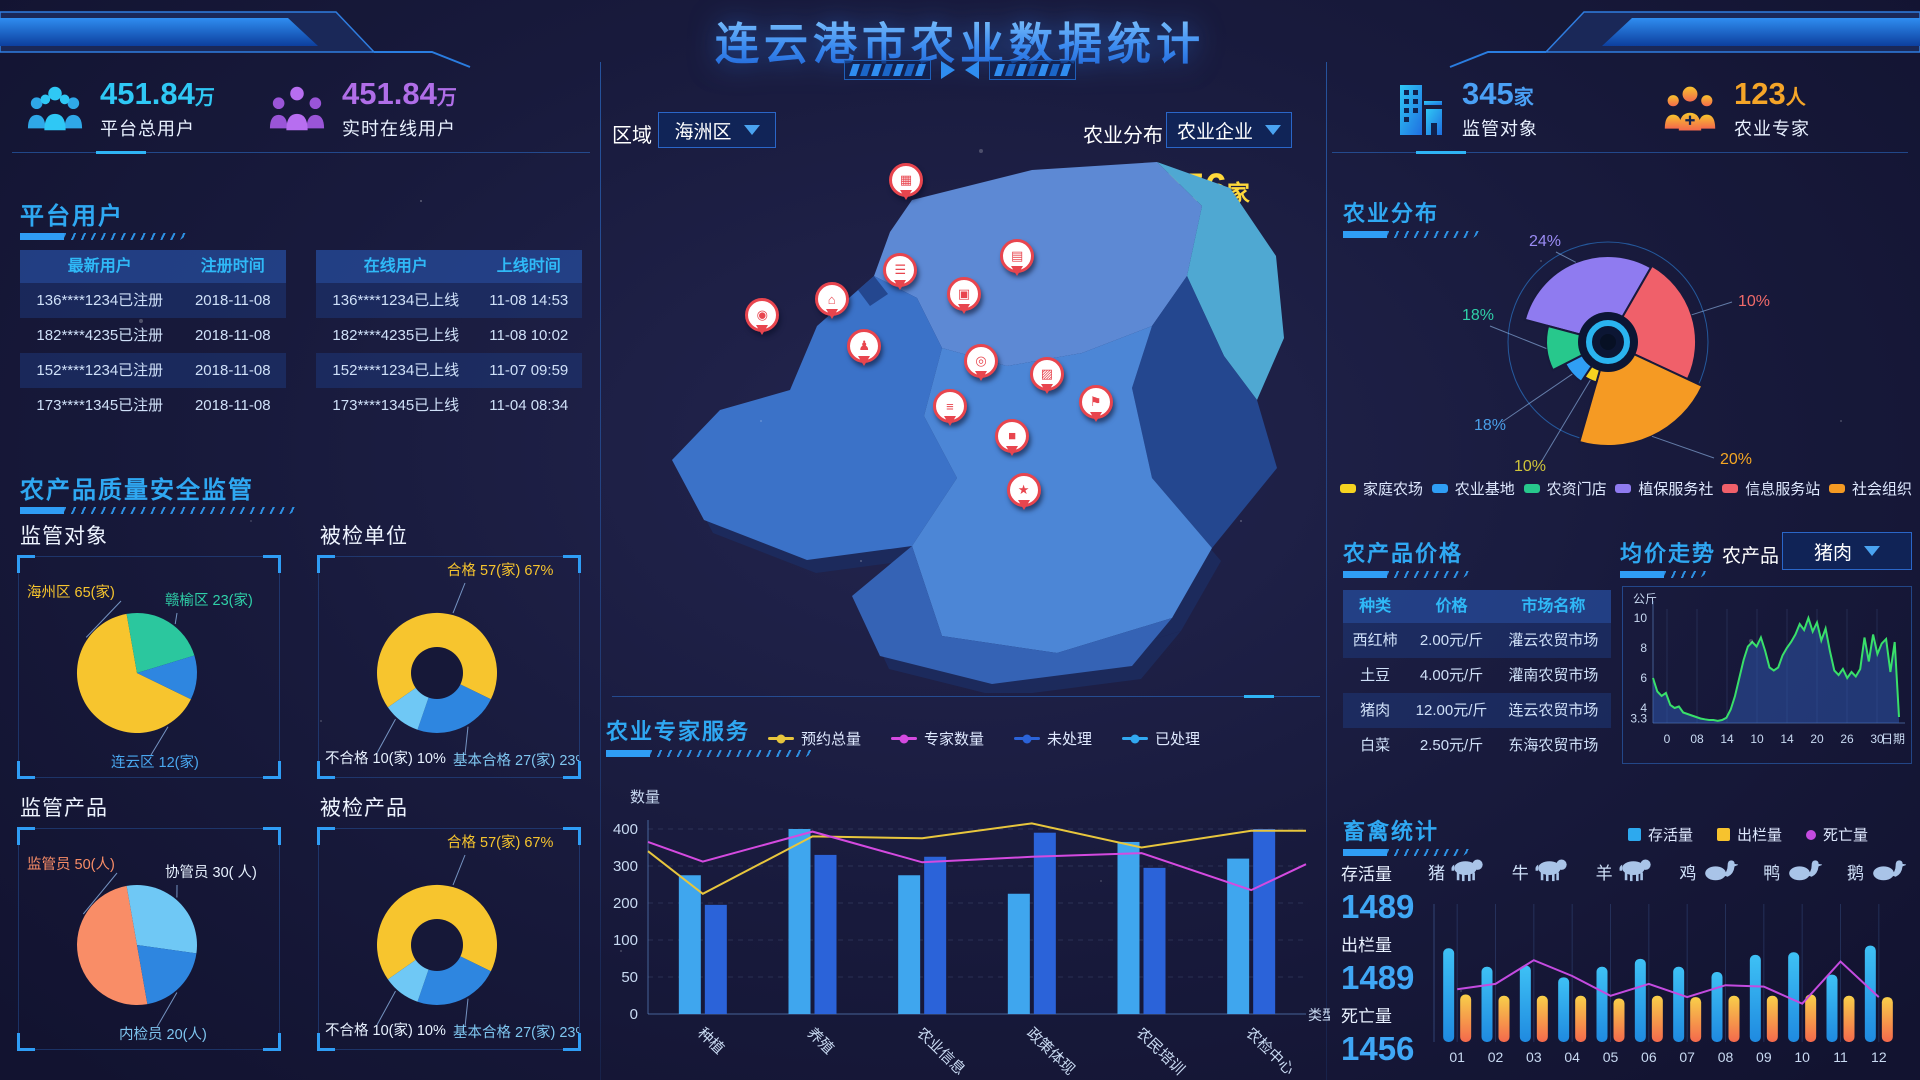 The height and width of the screenshot is (1080, 1920). I want to click on header-emblem, so click(960, 70).